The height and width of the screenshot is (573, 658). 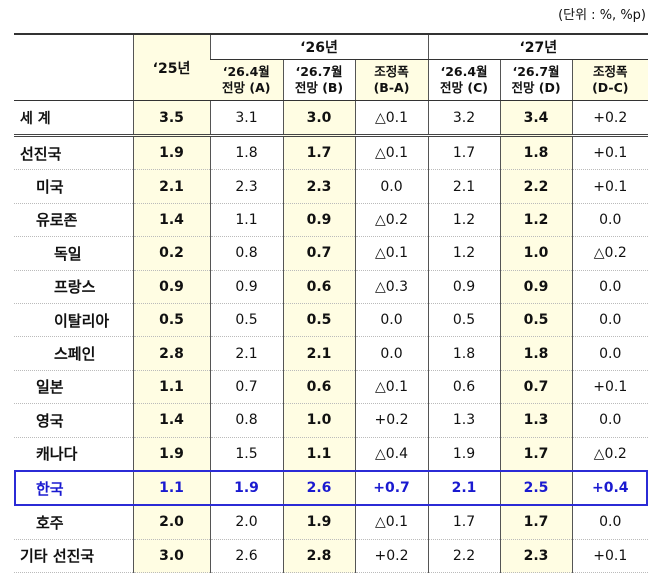 What do you see at coordinates (171, 420) in the screenshot?
I see `value-cell: 1.4` at bounding box center [171, 420].